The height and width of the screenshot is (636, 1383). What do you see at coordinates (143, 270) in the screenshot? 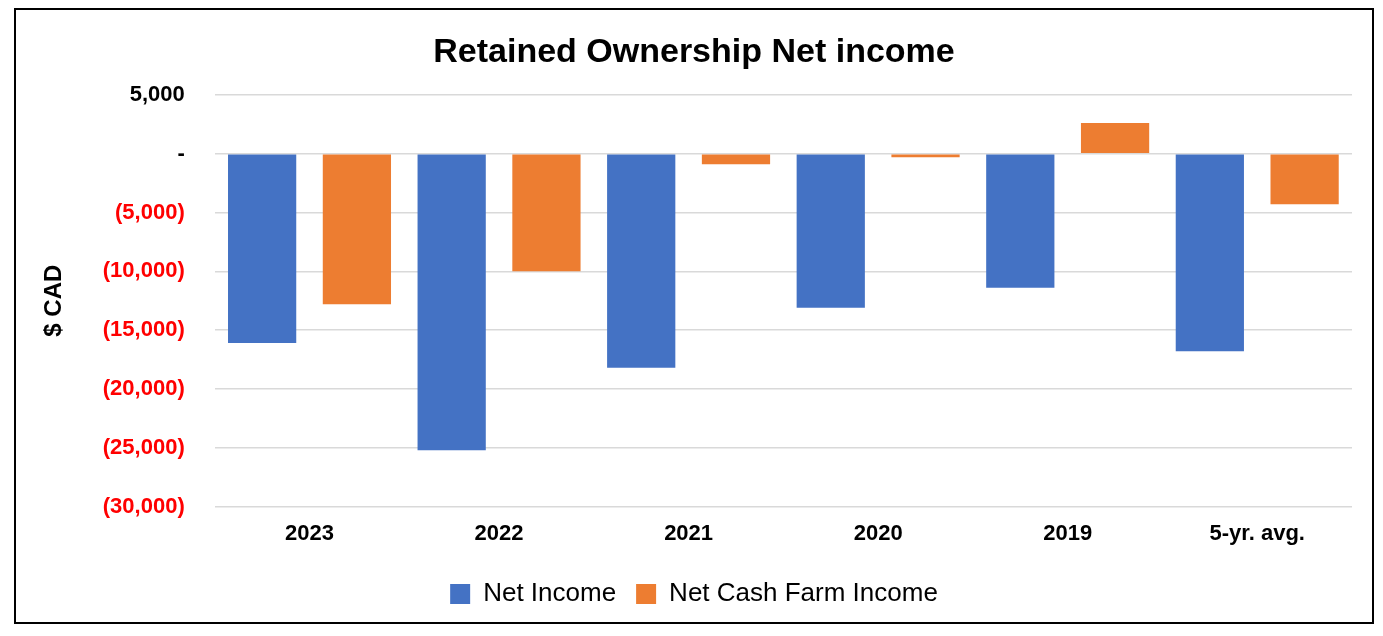
I see `y-tick-label: (10,000)` at bounding box center [143, 270].